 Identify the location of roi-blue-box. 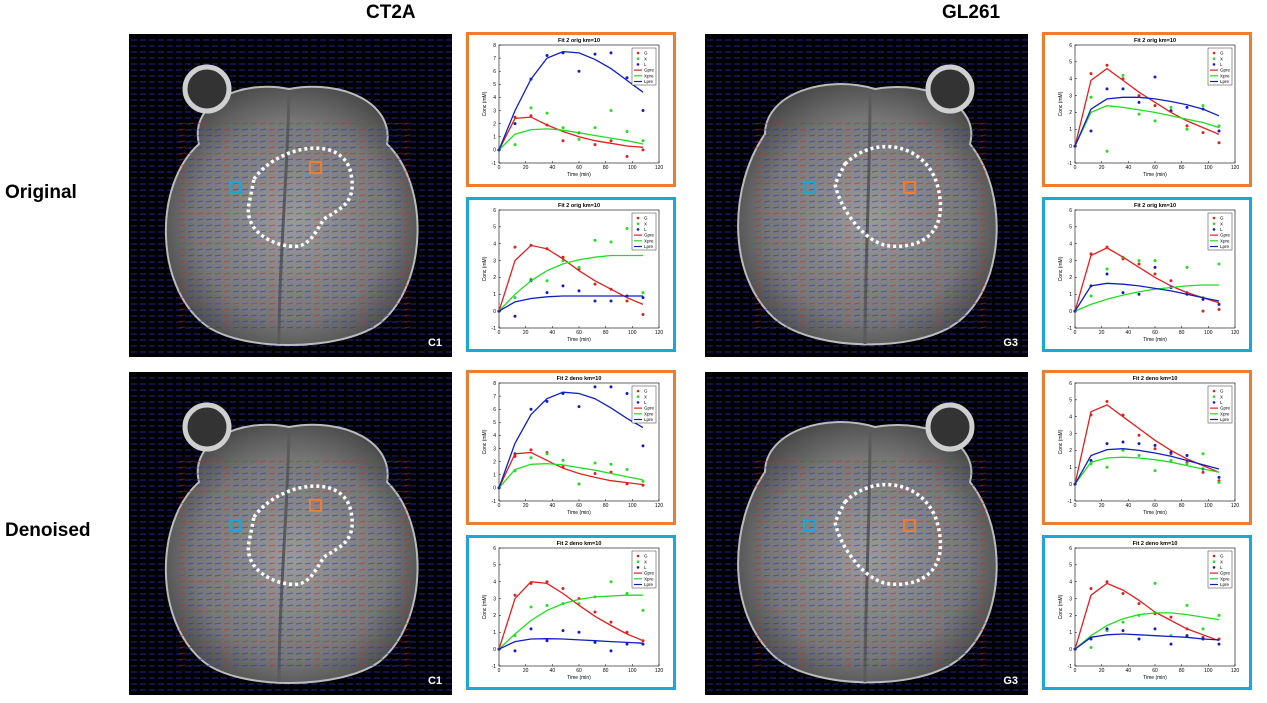
(809, 525).